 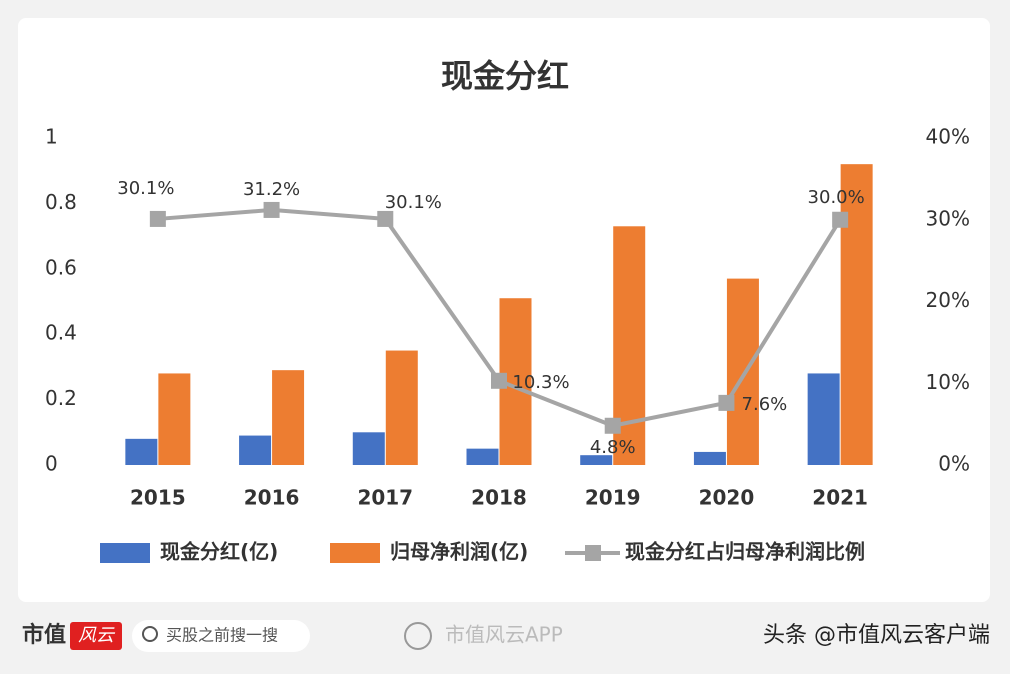 What do you see at coordinates (385, 498) in the screenshot?
I see `x-tick-label: 2017` at bounding box center [385, 498].